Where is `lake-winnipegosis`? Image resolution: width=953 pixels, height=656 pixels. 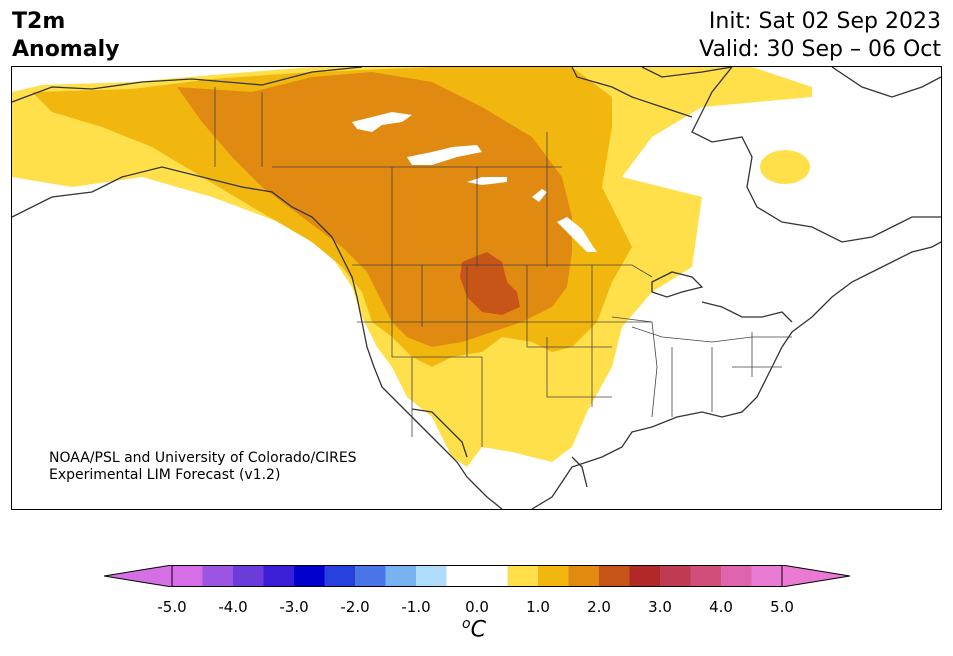 lake-winnipegosis is located at coordinates (539, 195).